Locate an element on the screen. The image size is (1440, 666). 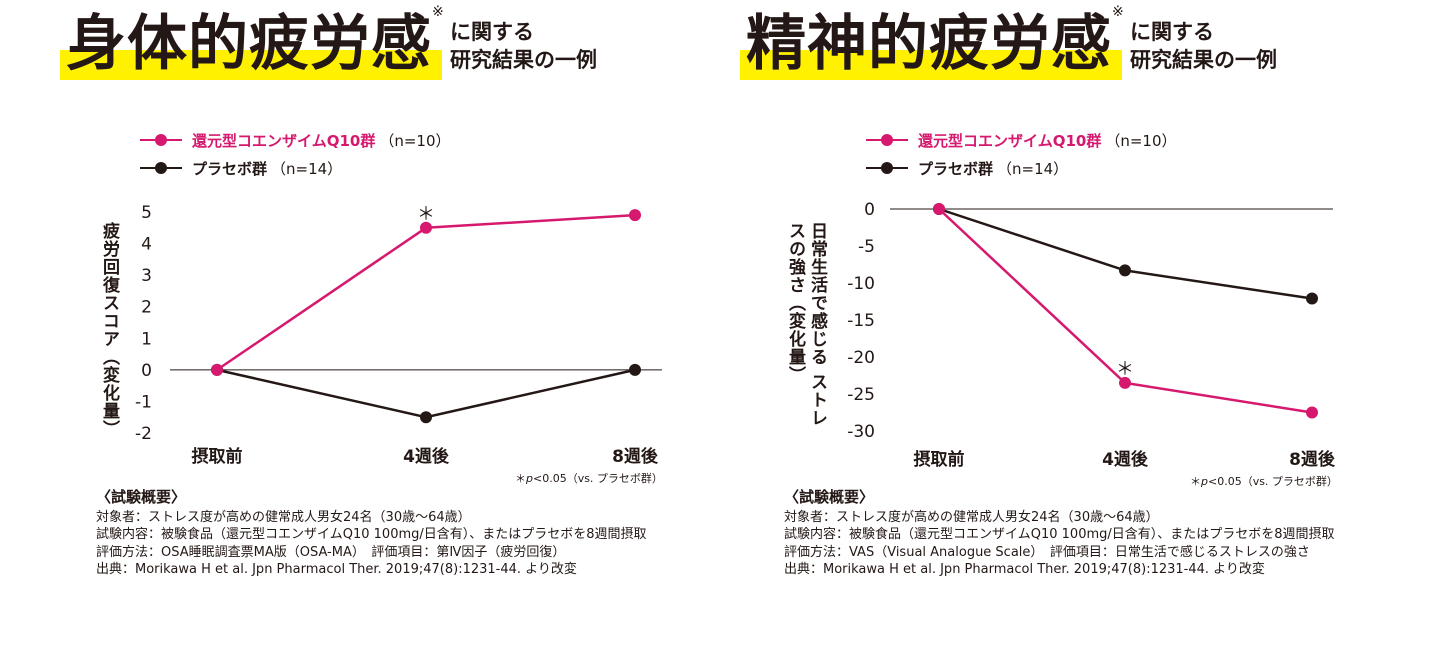
ylabel-line2: ストレスの強さ（変化量） is located at coordinates (806, 324).